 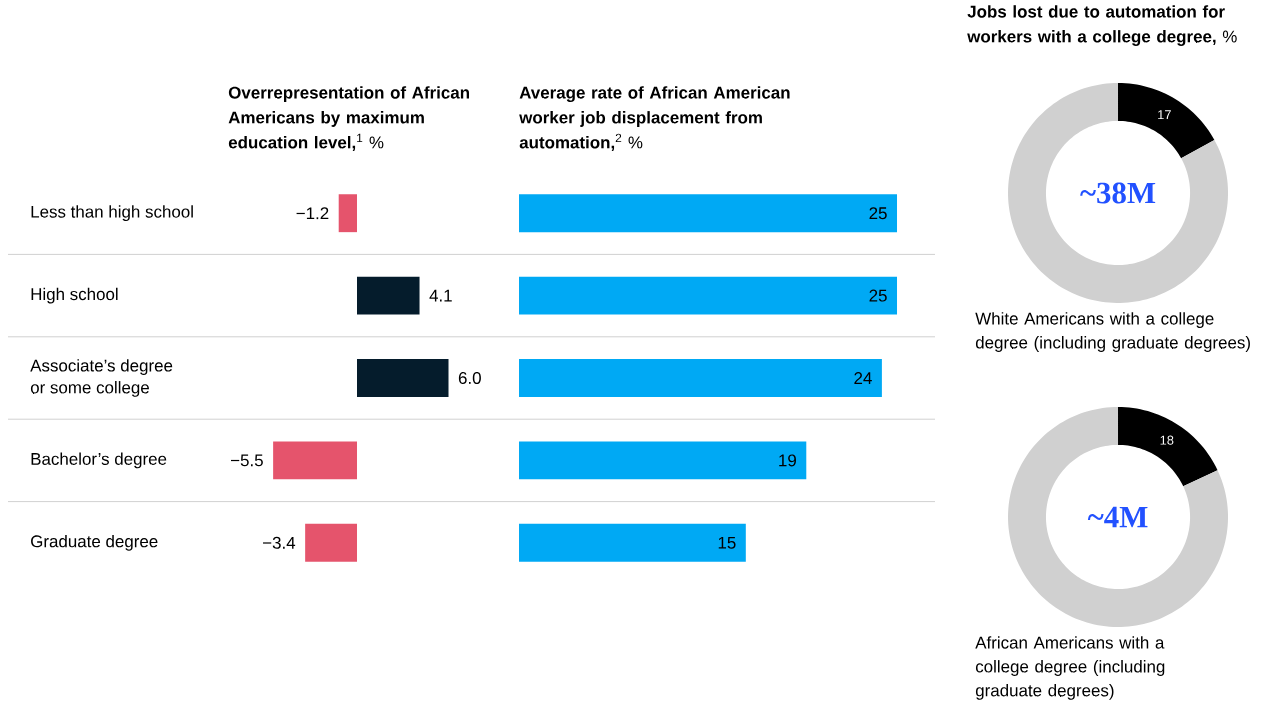 What do you see at coordinates (469, 378) in the screenshot?
I see `data-label: 6.0` at bounding box center [469, 378].